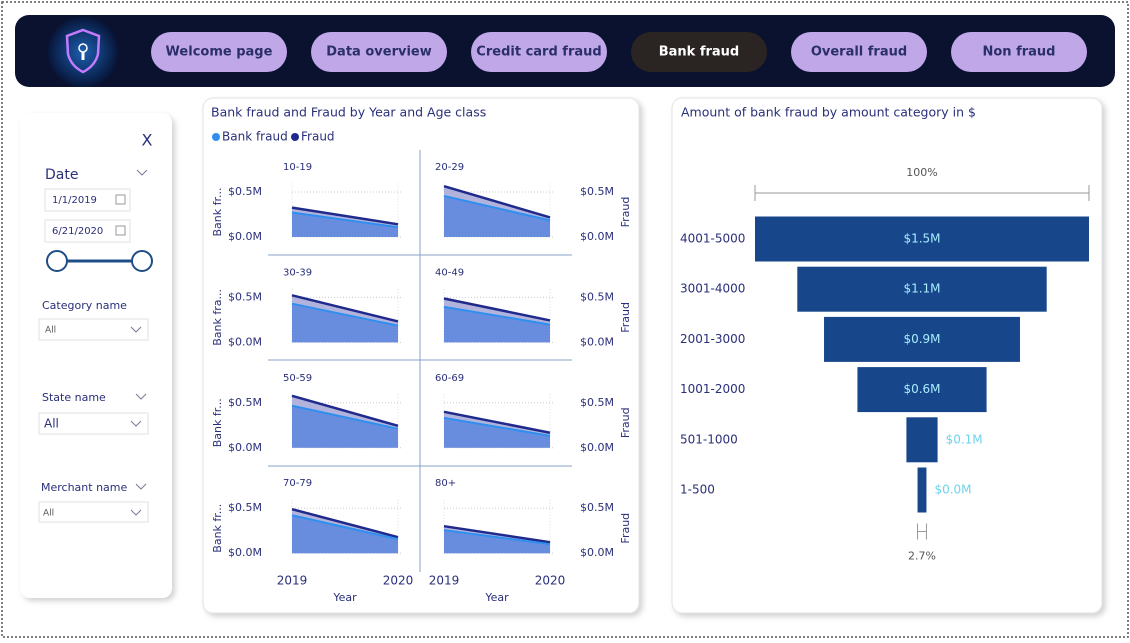 This screenshot has width=1130, height=643. Describe the element at coordinates (255, 137) in the screenshot. I see `legend-label: Bank fraud` at that location.